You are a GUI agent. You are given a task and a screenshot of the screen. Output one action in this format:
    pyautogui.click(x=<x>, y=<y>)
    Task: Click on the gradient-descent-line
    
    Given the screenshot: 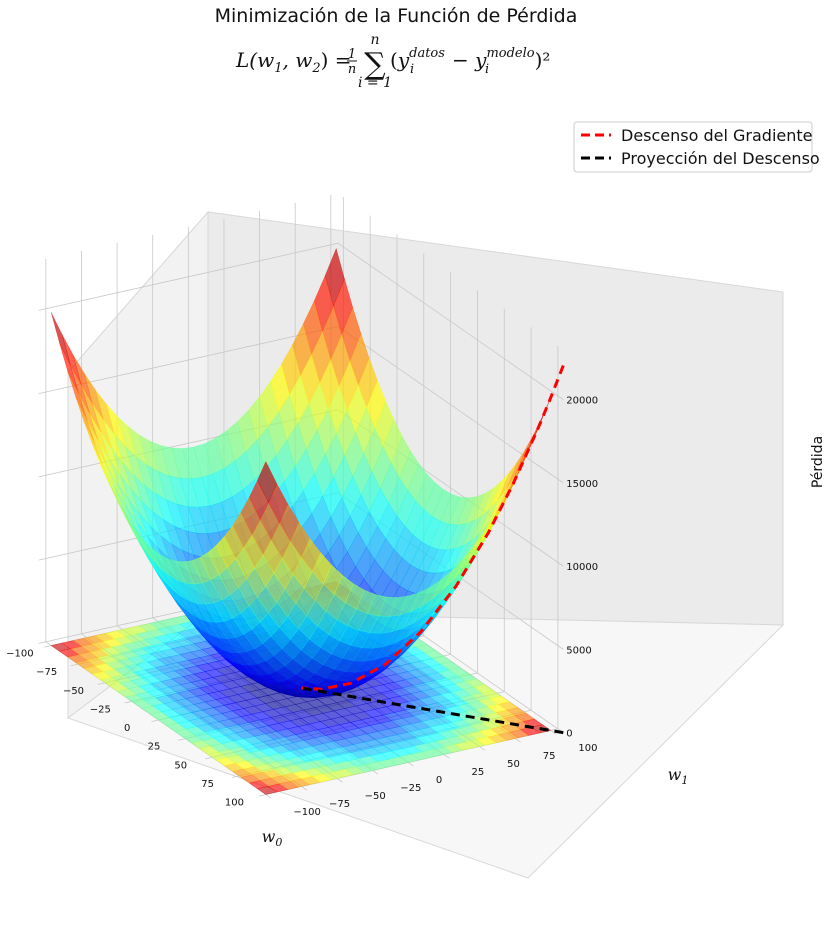 What is the action you would take?
    pyautogui.click(x=432, y=527)
    